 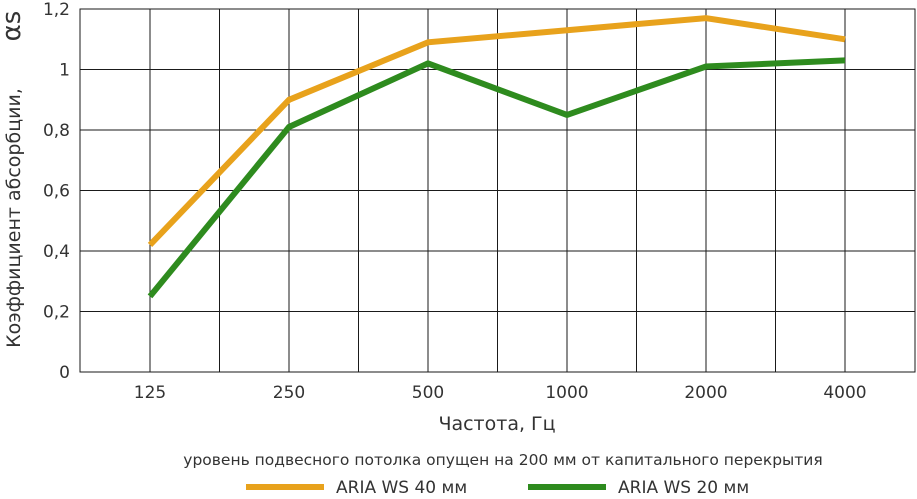 I want to click on y-tick-labels: 0 0,2 0,4 0,6 0,8 1 1,2, so click(x=56, y=191).